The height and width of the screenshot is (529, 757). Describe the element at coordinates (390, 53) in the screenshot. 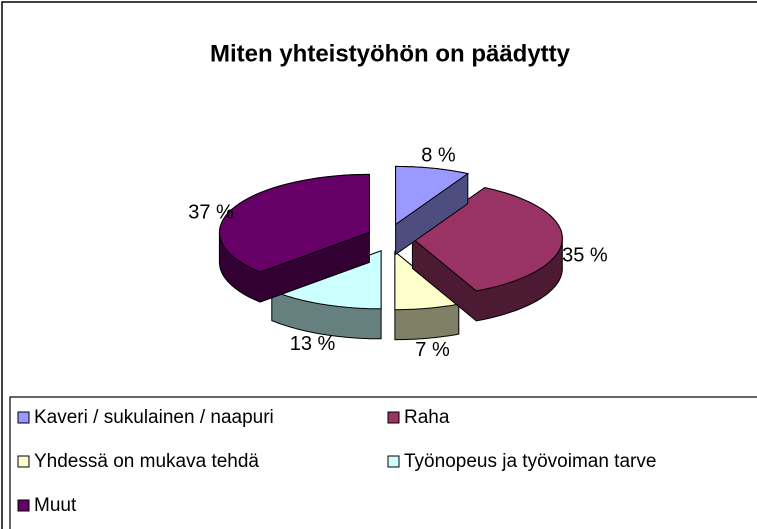

I see `chart-title: Miten yhteistyöhön on päädytty` at that location.